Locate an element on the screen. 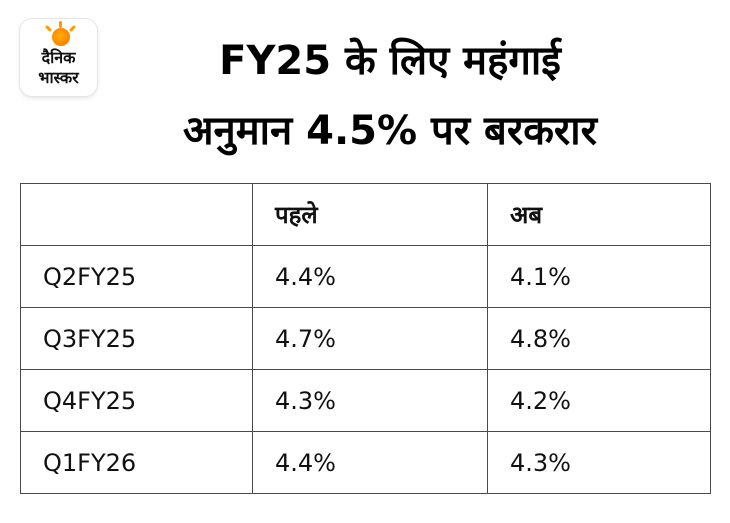  table-row: Q2FY25 4.4% 4.1% is located at coordinates (365, 276).